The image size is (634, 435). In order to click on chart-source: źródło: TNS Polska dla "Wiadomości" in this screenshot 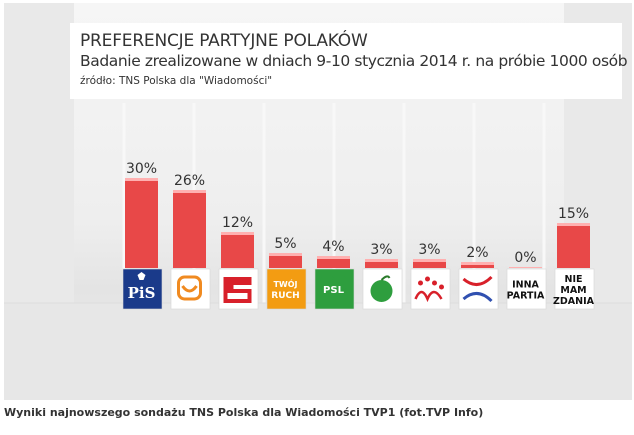, I will do `click(176, 81)`.